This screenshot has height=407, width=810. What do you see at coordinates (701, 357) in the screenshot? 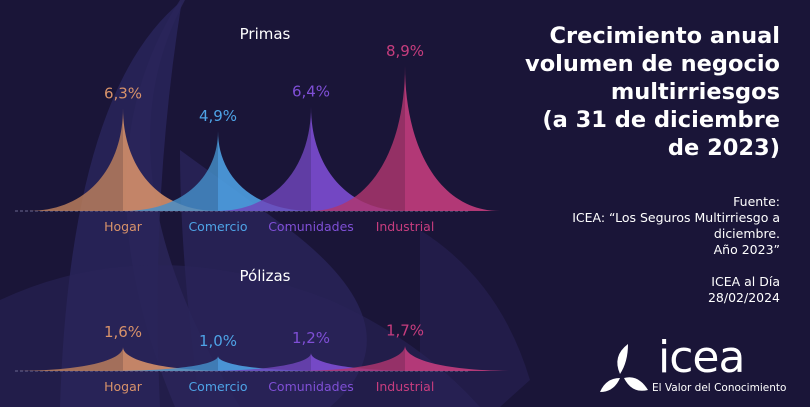
I see `logo-wordmark: icea` at bounding box center [701, 357].